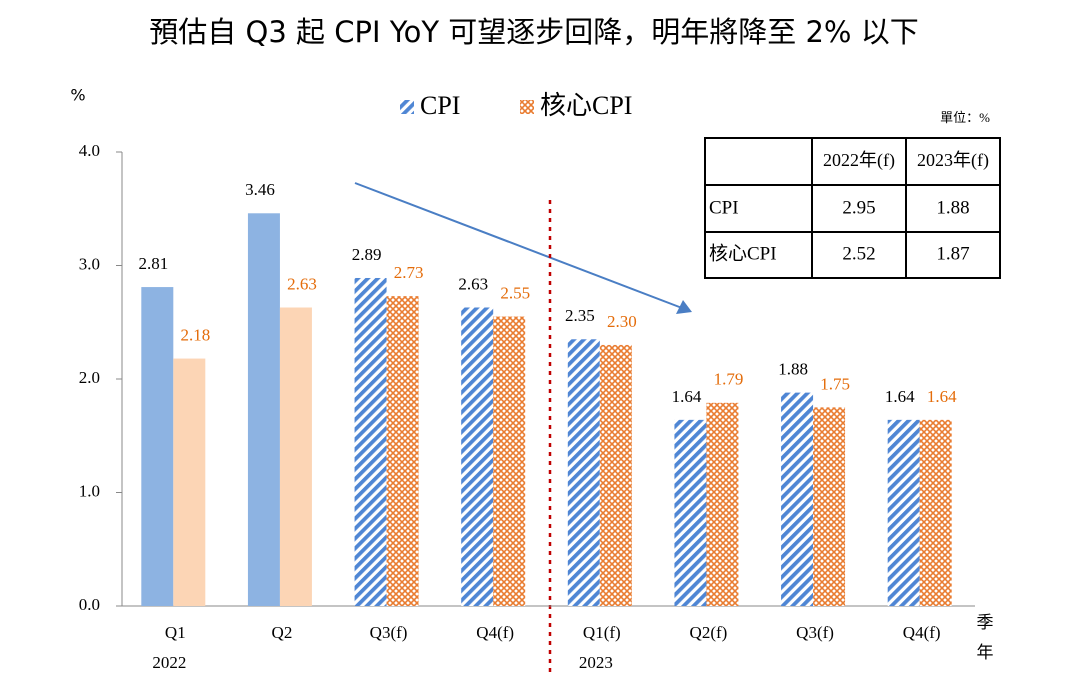 The width and height of the screenshot is (1068, 676). What do you see at coordinates (195, 334) in the screenshot?
I see `value-label: 2.18` at bounding box center [195, 334].